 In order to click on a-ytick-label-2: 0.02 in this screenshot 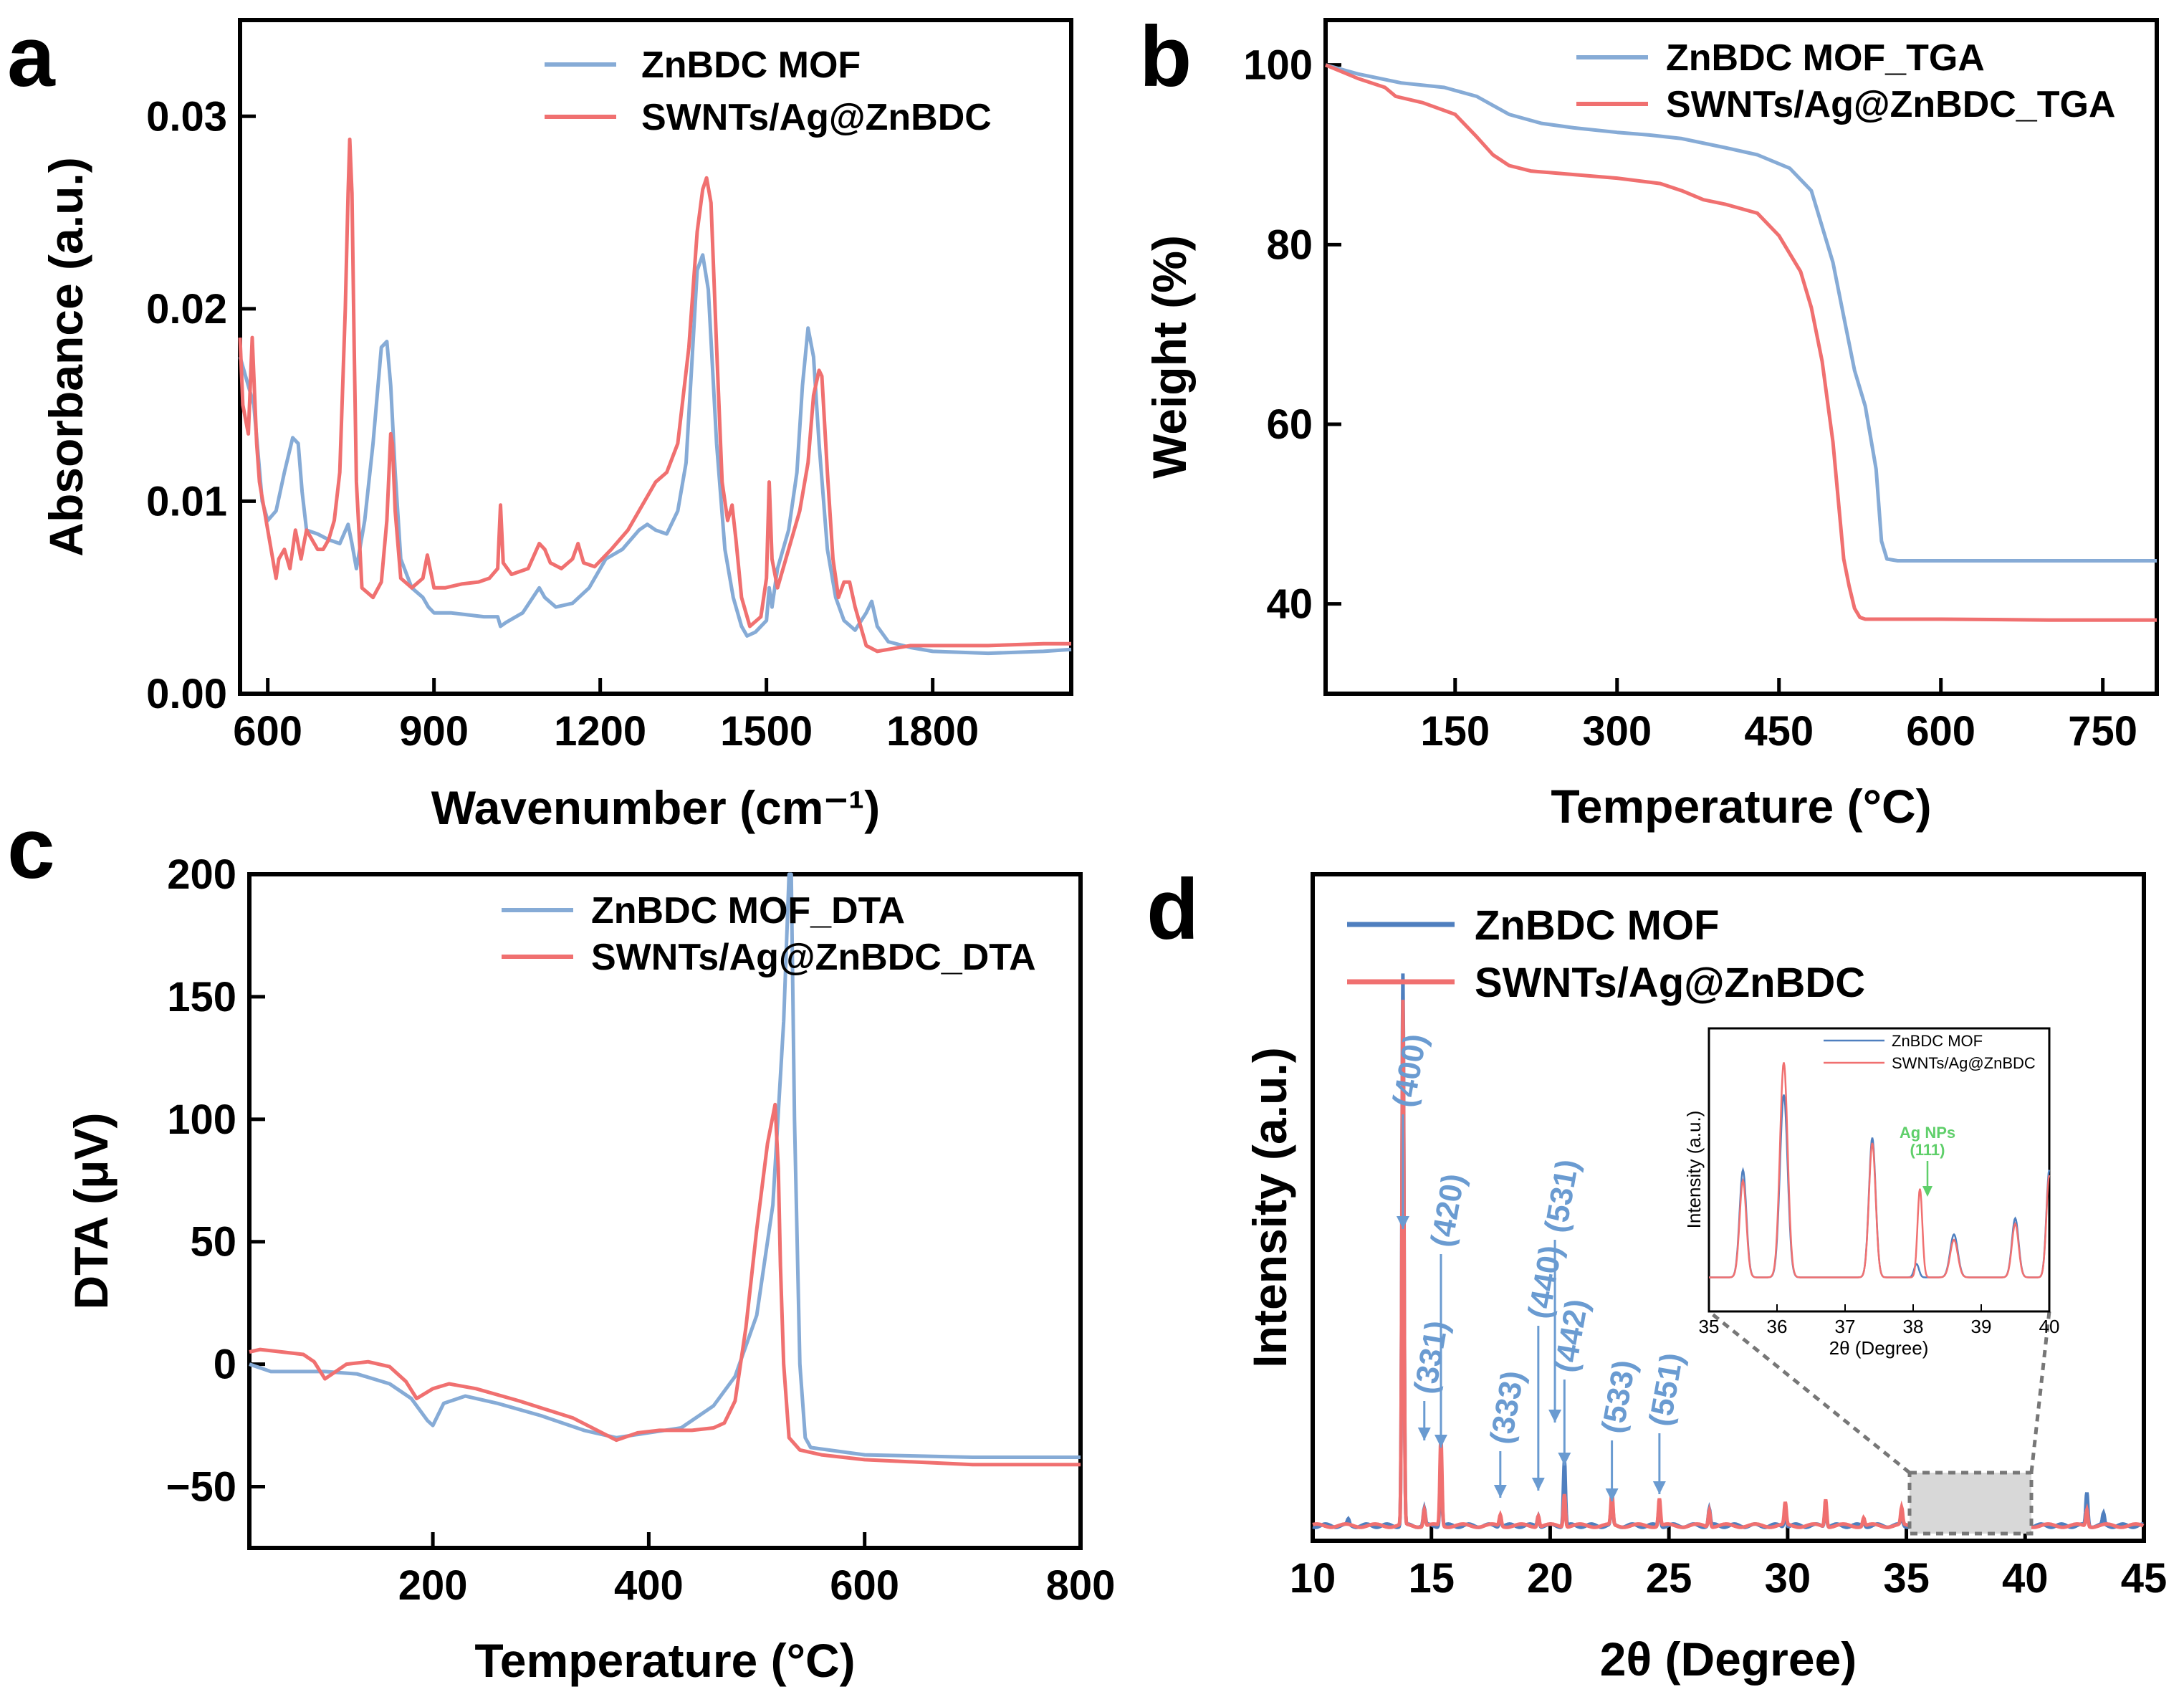, I will do `click(186, 309)`.